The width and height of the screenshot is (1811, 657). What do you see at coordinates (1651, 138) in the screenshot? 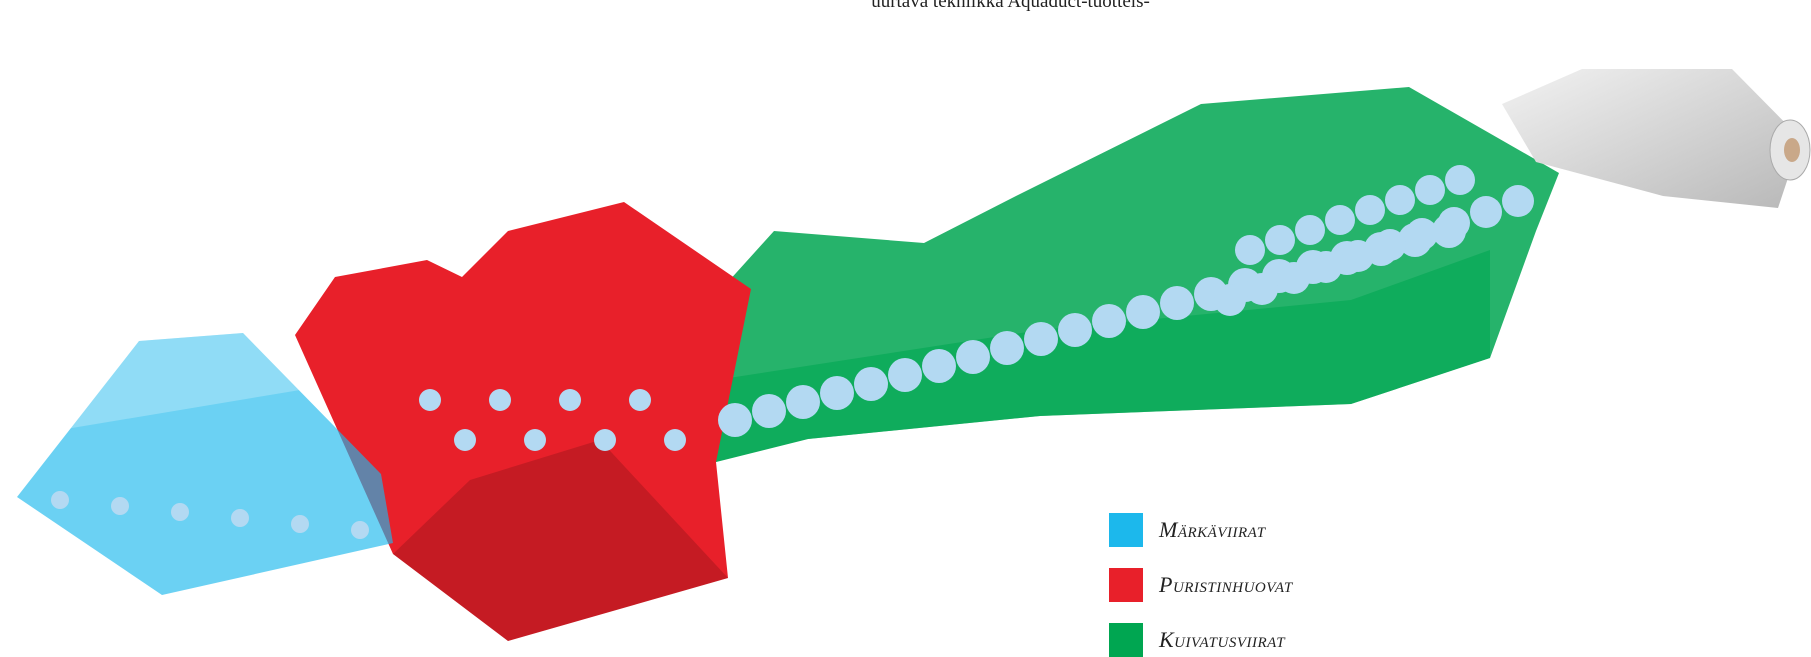
I see `reel-web` at bounding box center [1651, 138].